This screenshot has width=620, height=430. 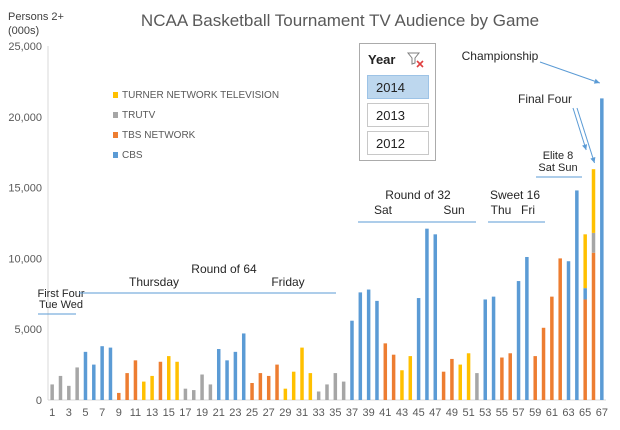 I want to click on bar-game-50-turner-network-television, so click(x=460, y=382).